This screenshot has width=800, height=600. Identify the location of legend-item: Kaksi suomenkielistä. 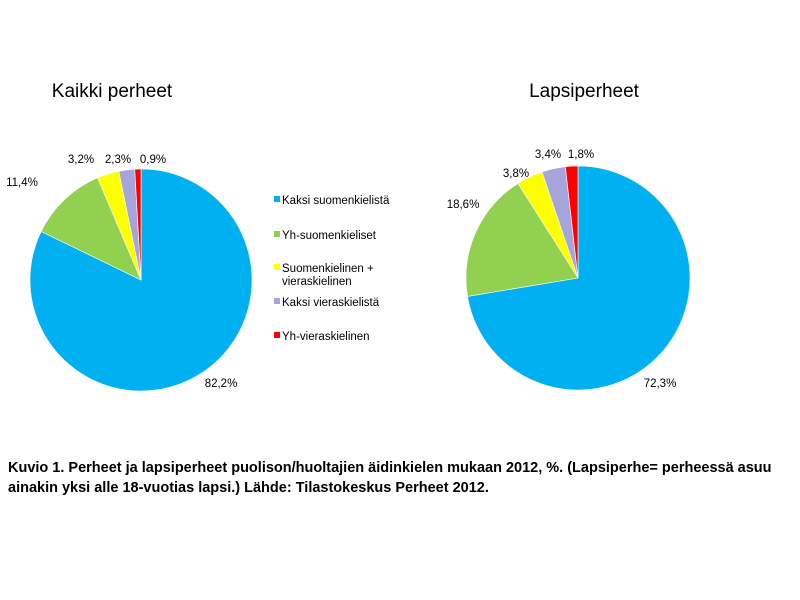
(332, 201).